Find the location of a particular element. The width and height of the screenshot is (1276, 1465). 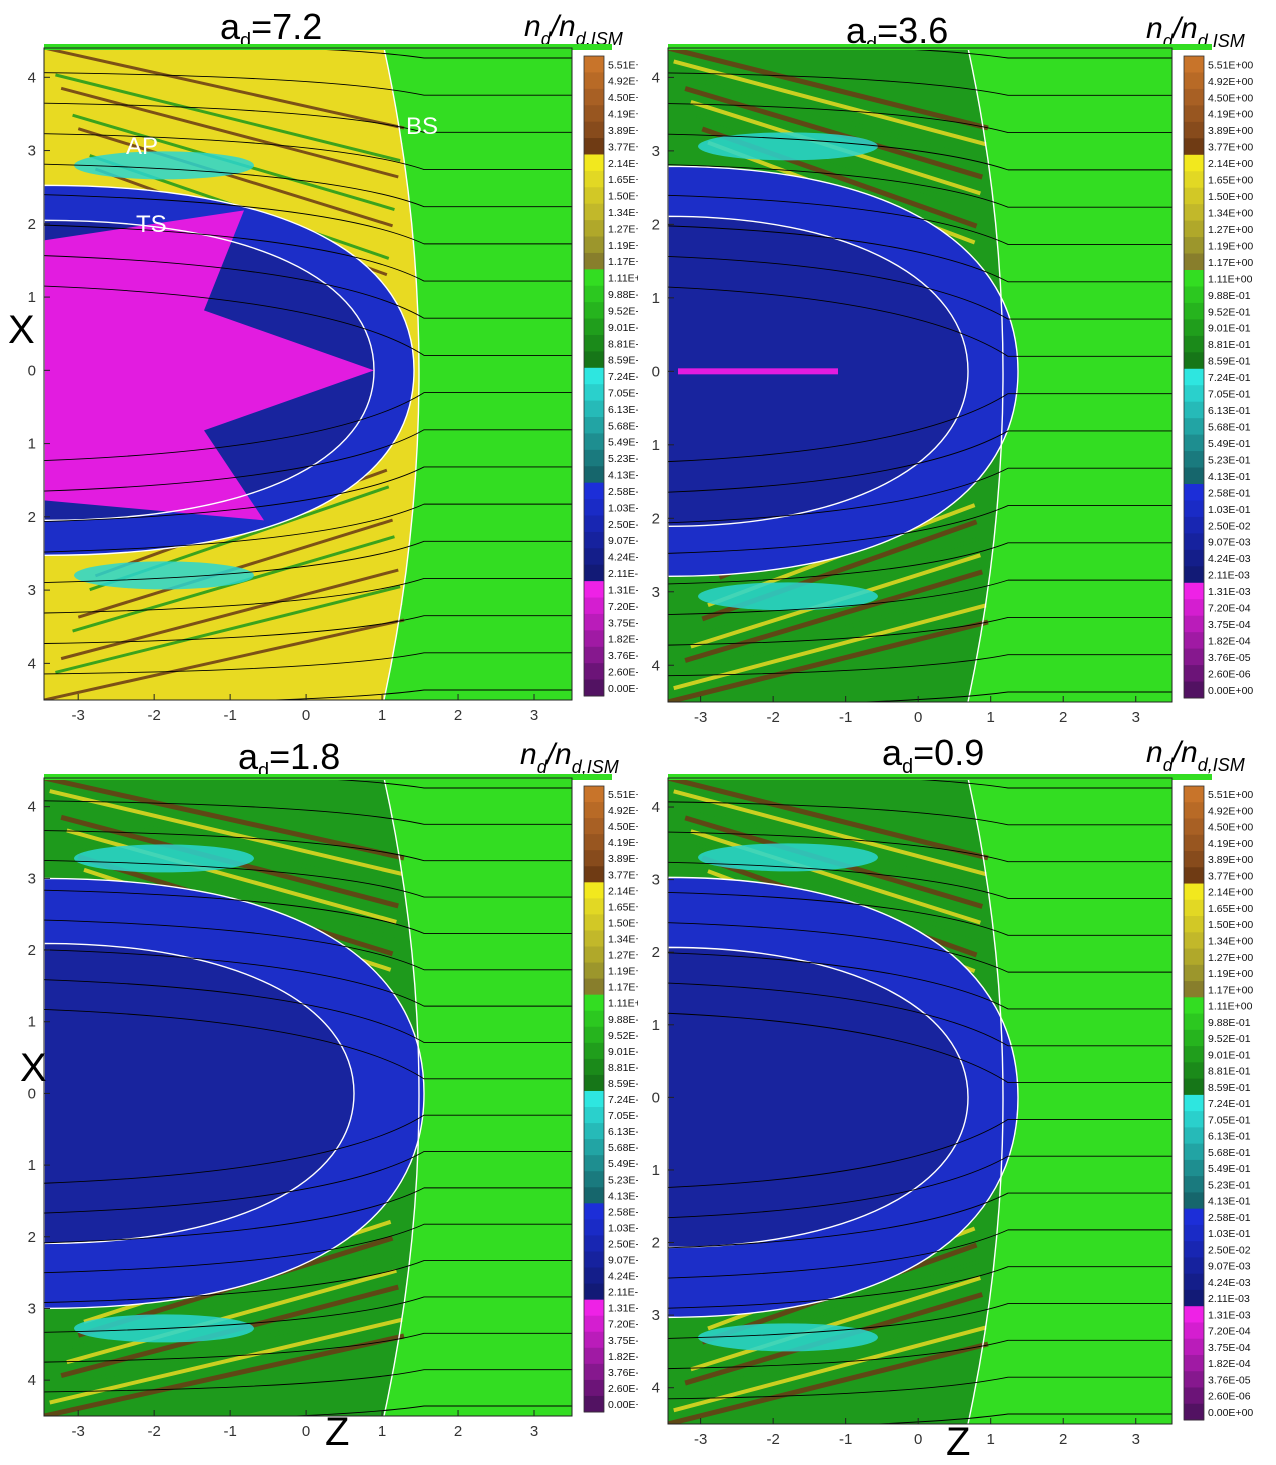

colorbar-label: 1.19E+00 is located at coordinates (1230, 974).